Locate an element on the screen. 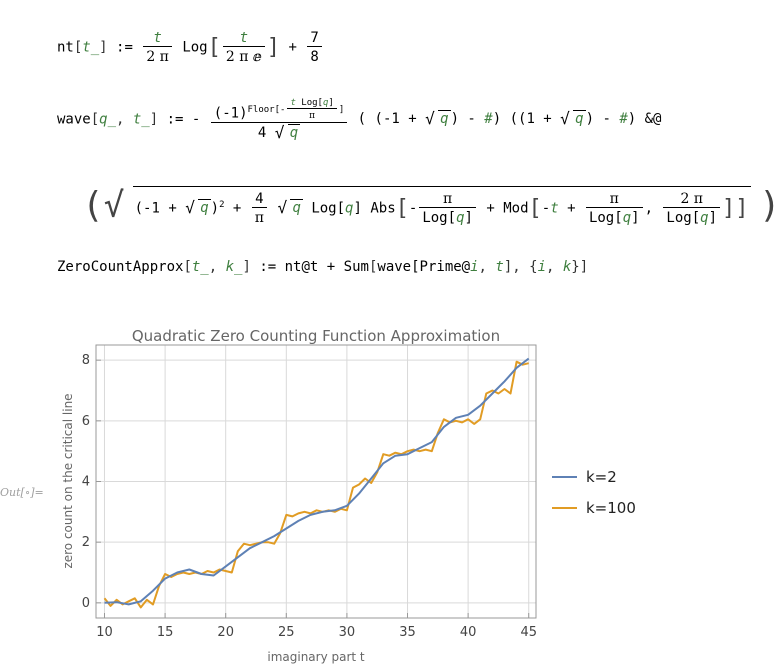  y-tick-label: 0 is located at coordinates (86, 603).